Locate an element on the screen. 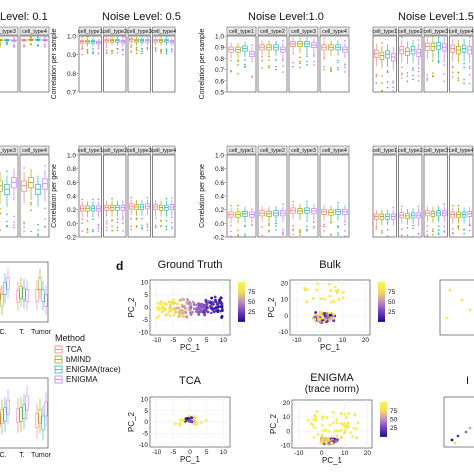 The width and height of the screenshot is (474, 474). partial-right-letter: I is located at coordinates (467, 381).